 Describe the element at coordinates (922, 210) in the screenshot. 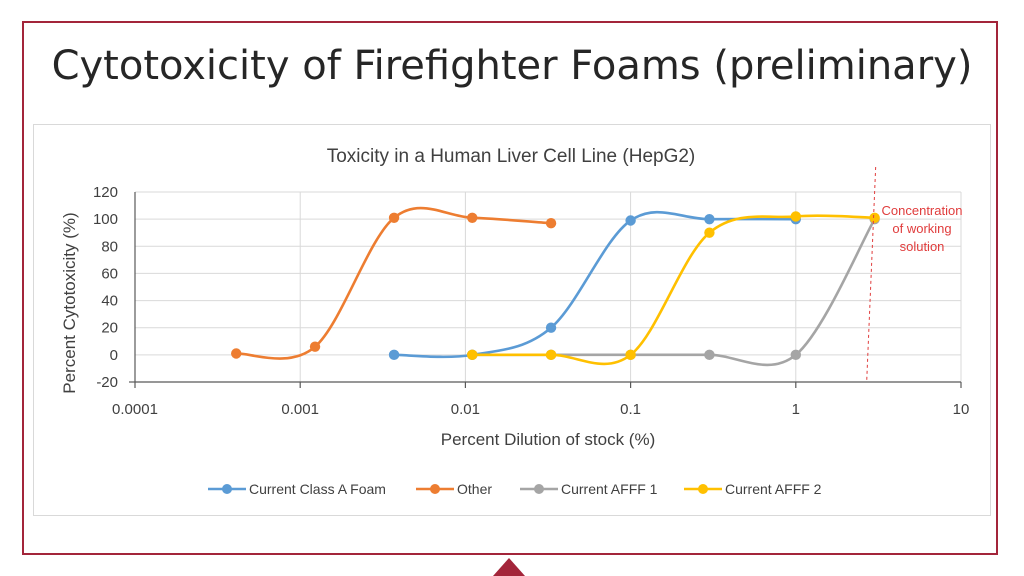

I see `working-solution-annotation: Concentration` at that location.